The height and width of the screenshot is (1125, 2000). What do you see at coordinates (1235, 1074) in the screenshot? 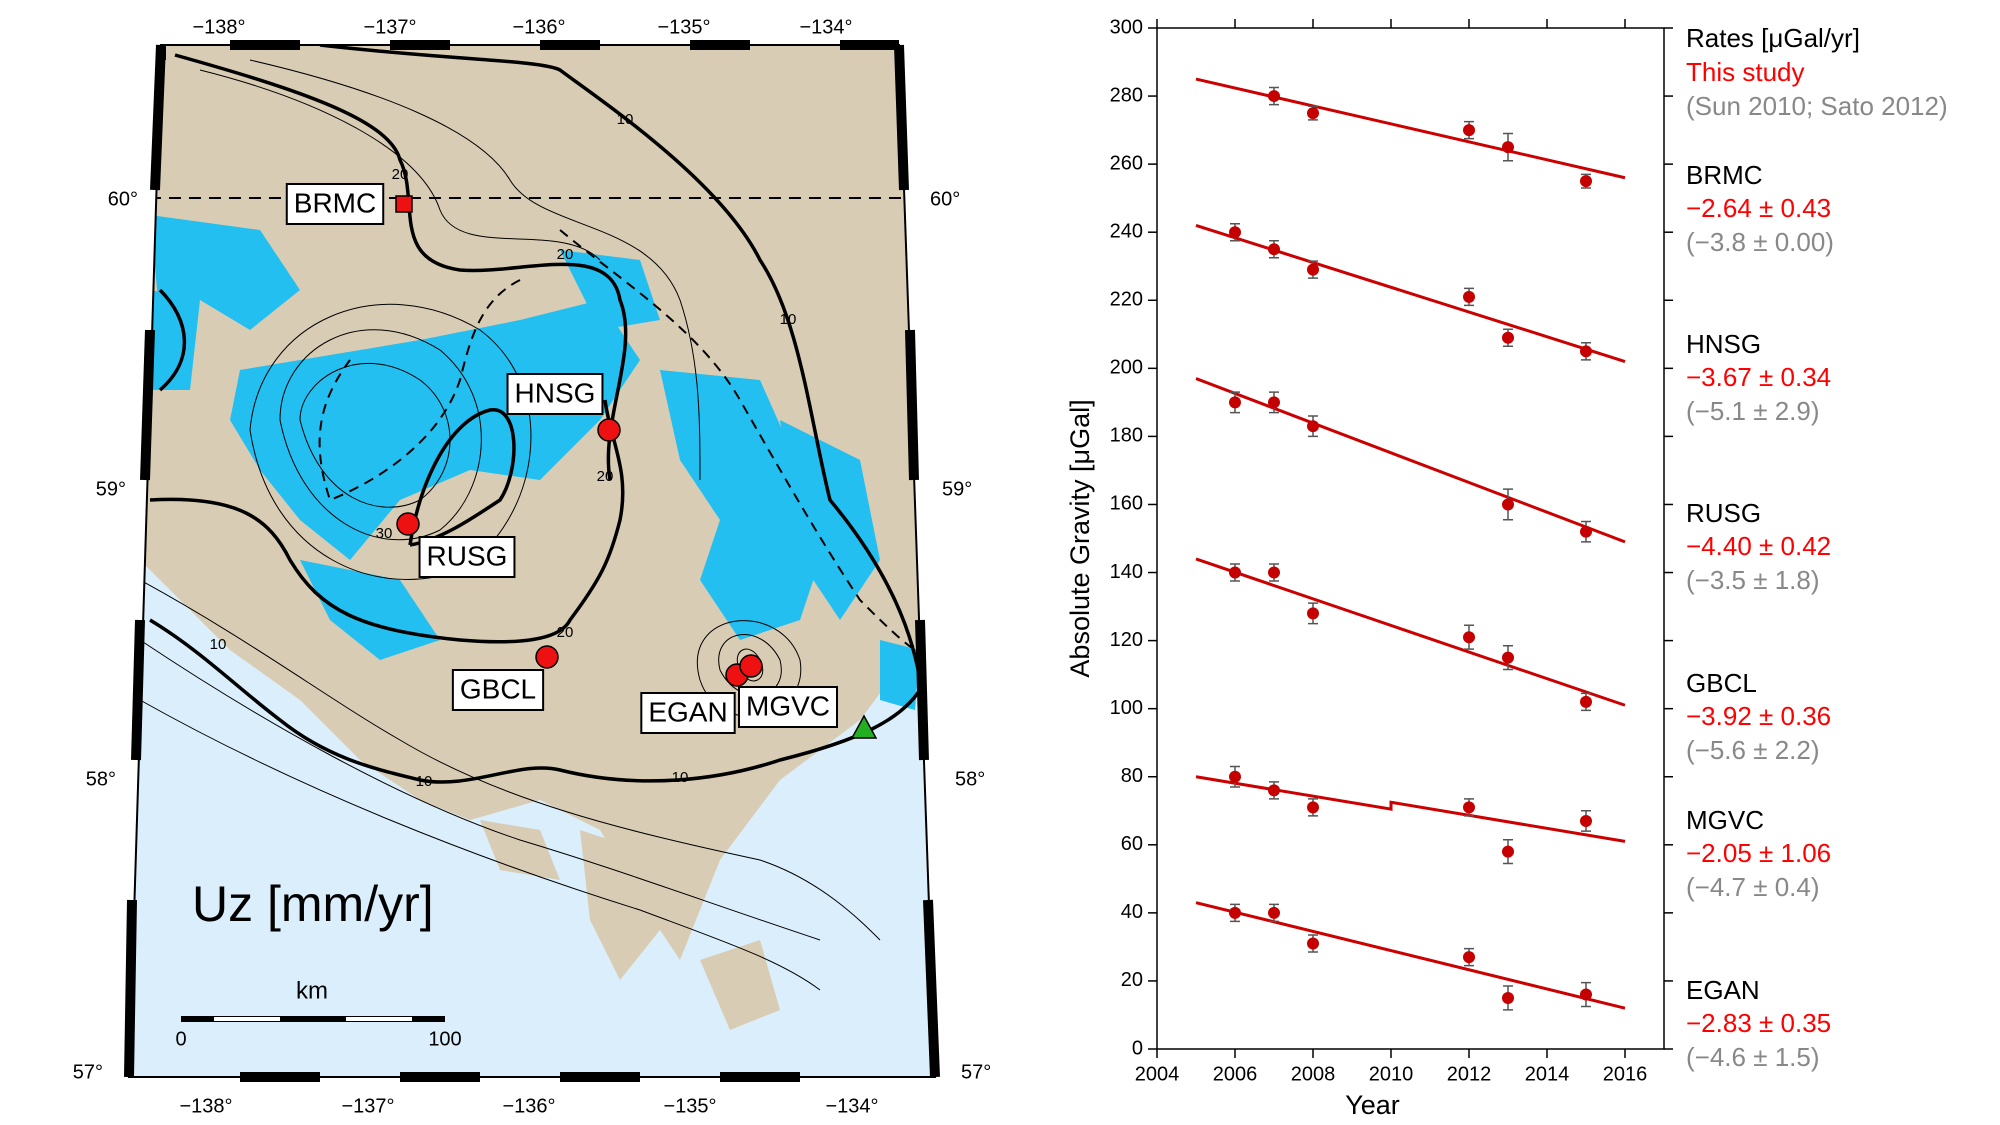
I see `x-tick-label: 2006` at bounding box center [1235, 1074].